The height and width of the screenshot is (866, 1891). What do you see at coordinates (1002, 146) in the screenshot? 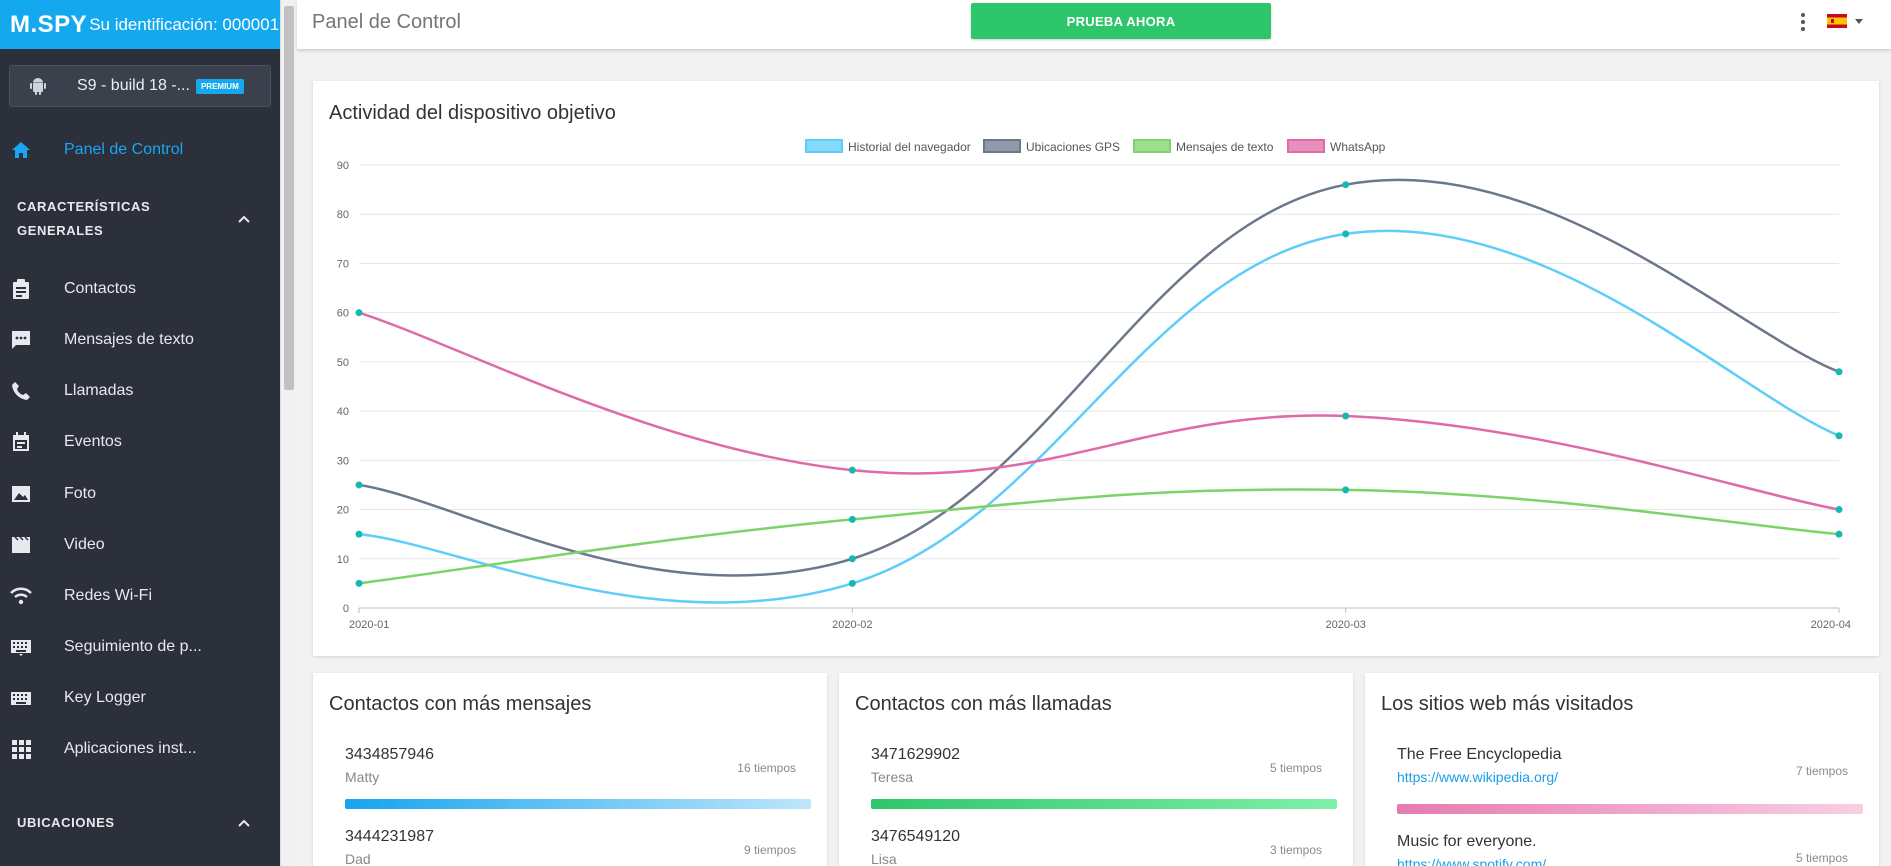
I see `legend-swatch` at bounding box center [1002, 146].